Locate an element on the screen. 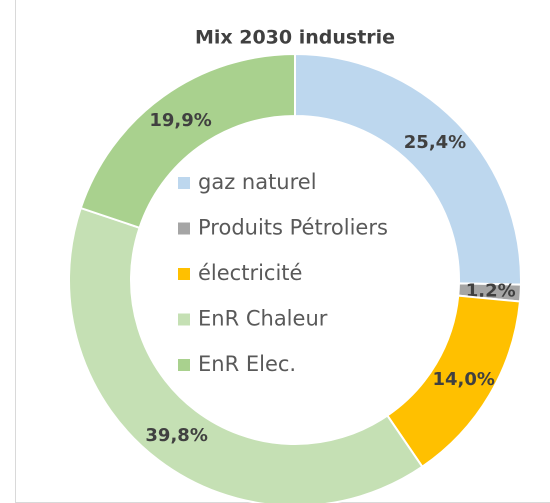 This screenshot has width=550, height=503. legend-label: Produits Pétroliers is located at coordinates (293, 228).